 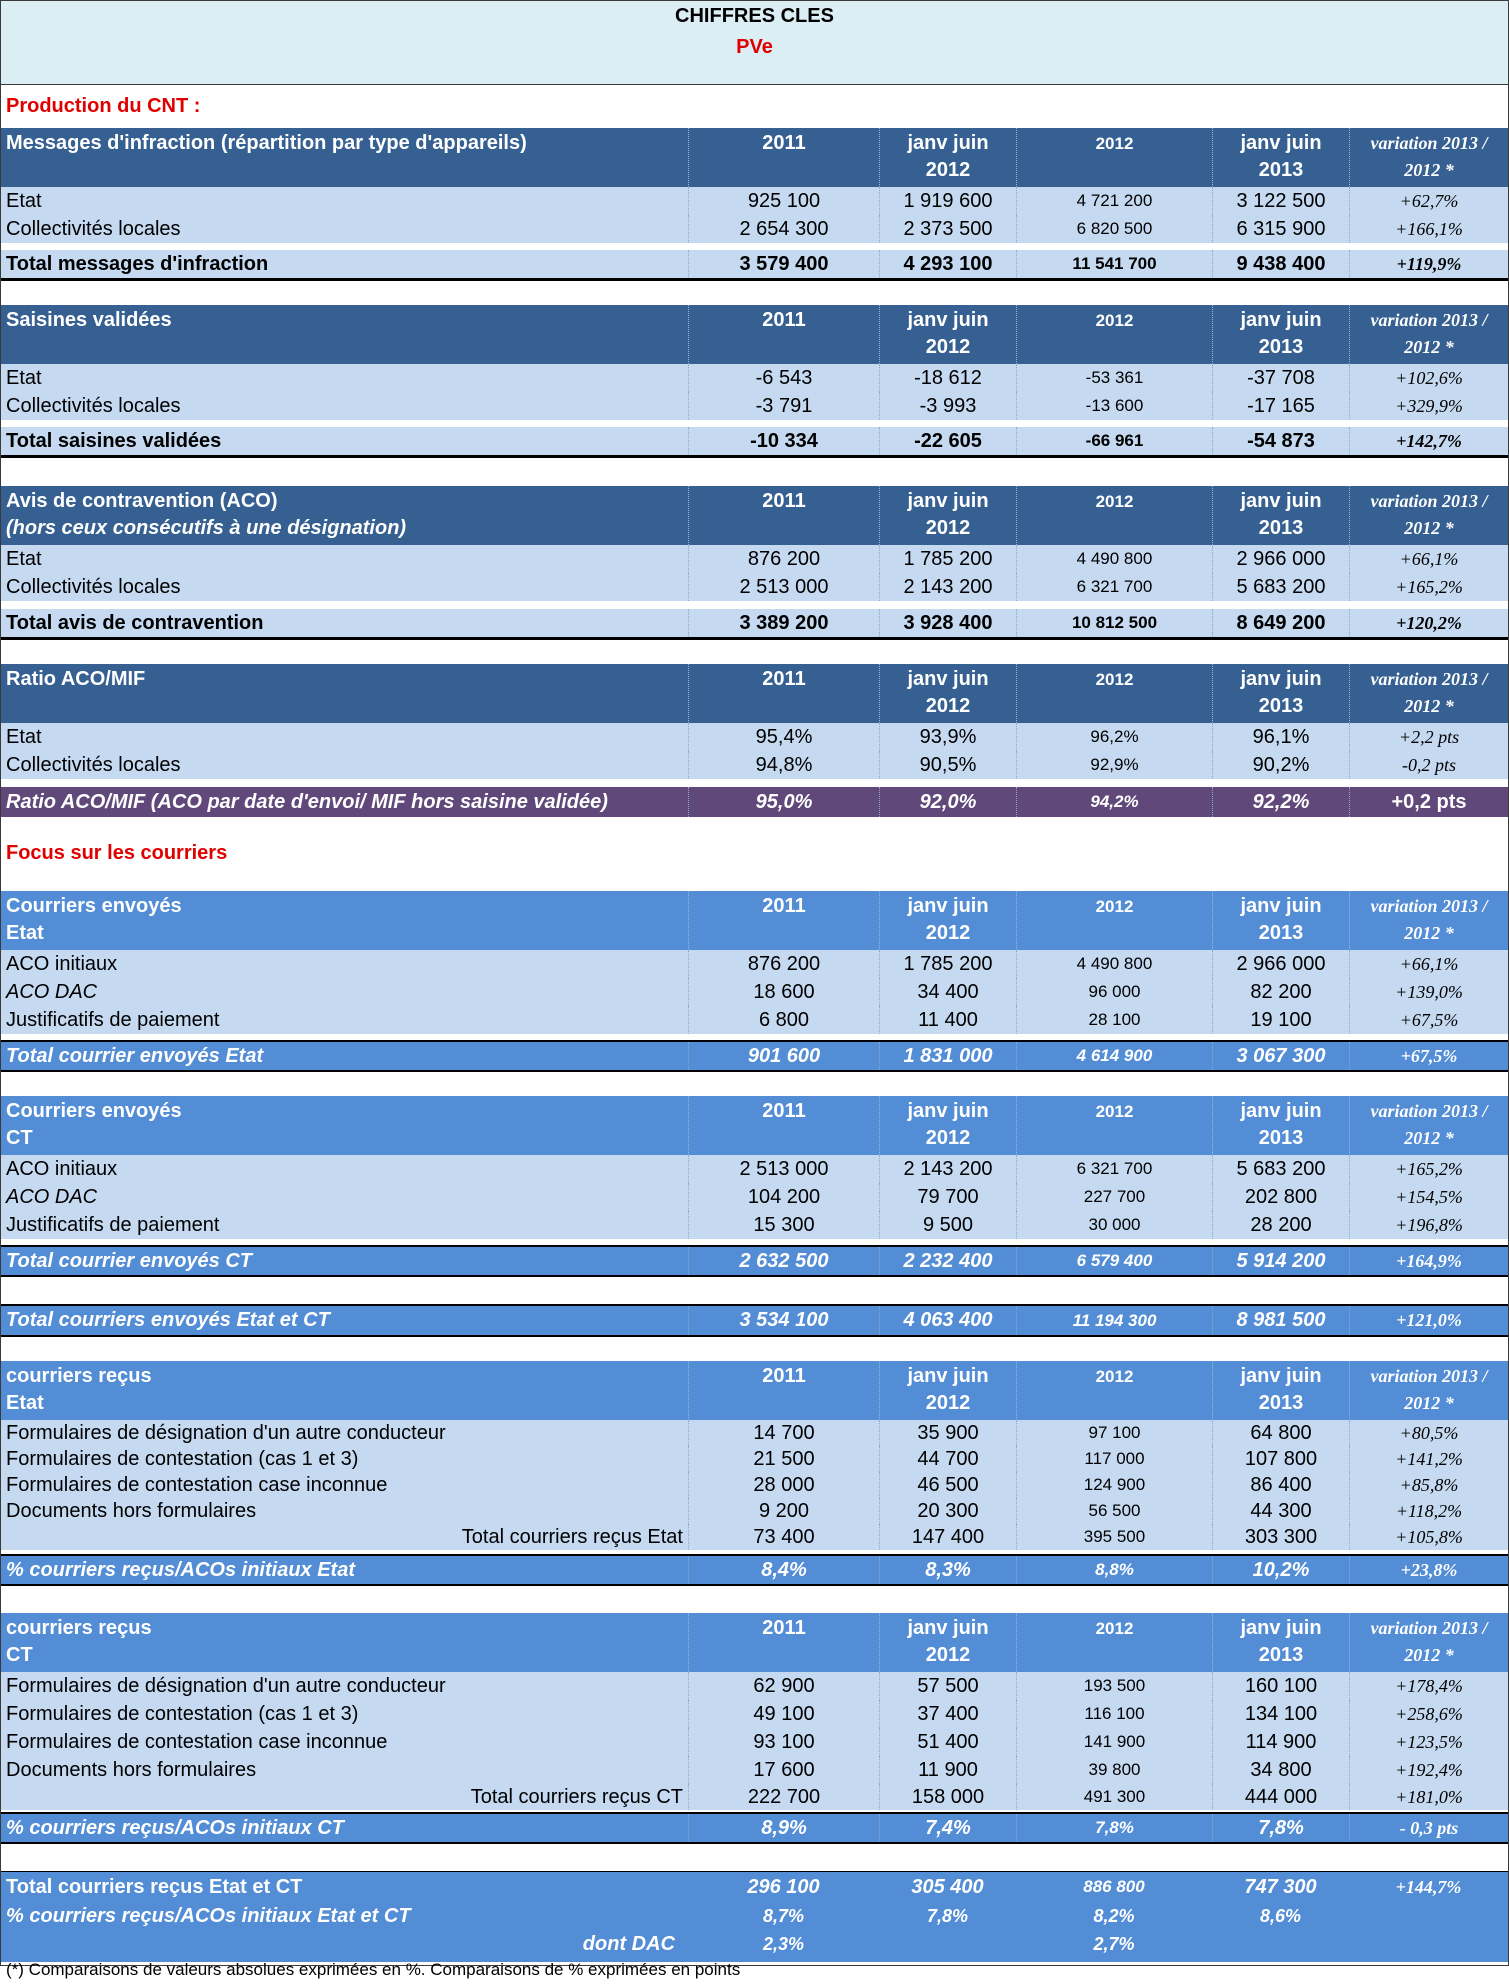 I want to click on rec-ct-row-1-val-4: +258,6%, so click(x=1428, y=1714).